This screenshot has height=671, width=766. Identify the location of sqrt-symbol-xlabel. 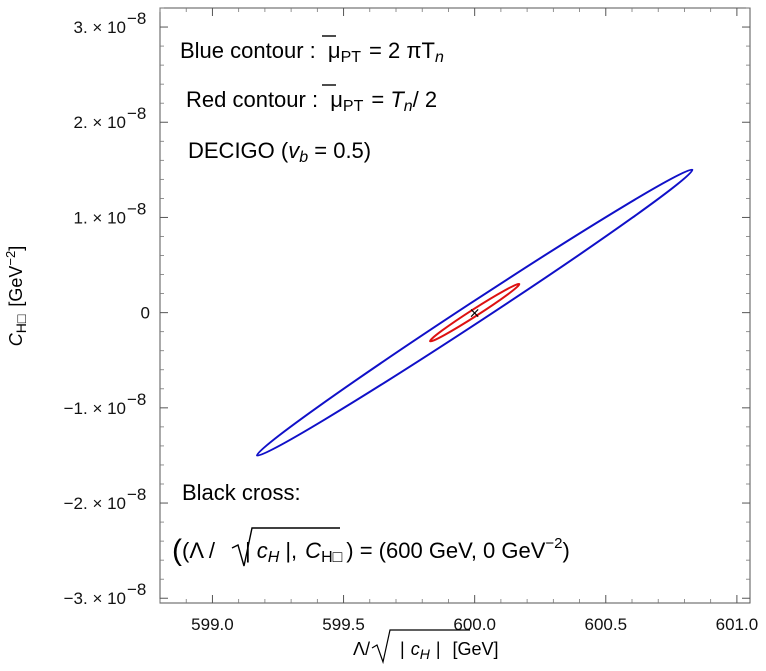
(420, 647).